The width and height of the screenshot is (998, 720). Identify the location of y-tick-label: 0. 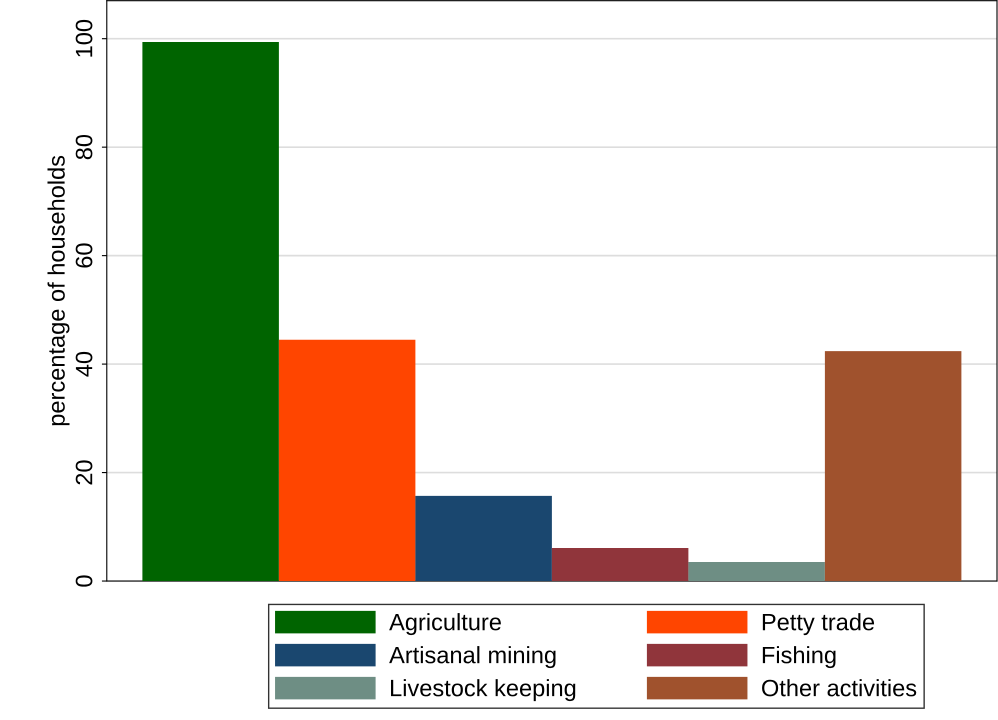
(84, 581).